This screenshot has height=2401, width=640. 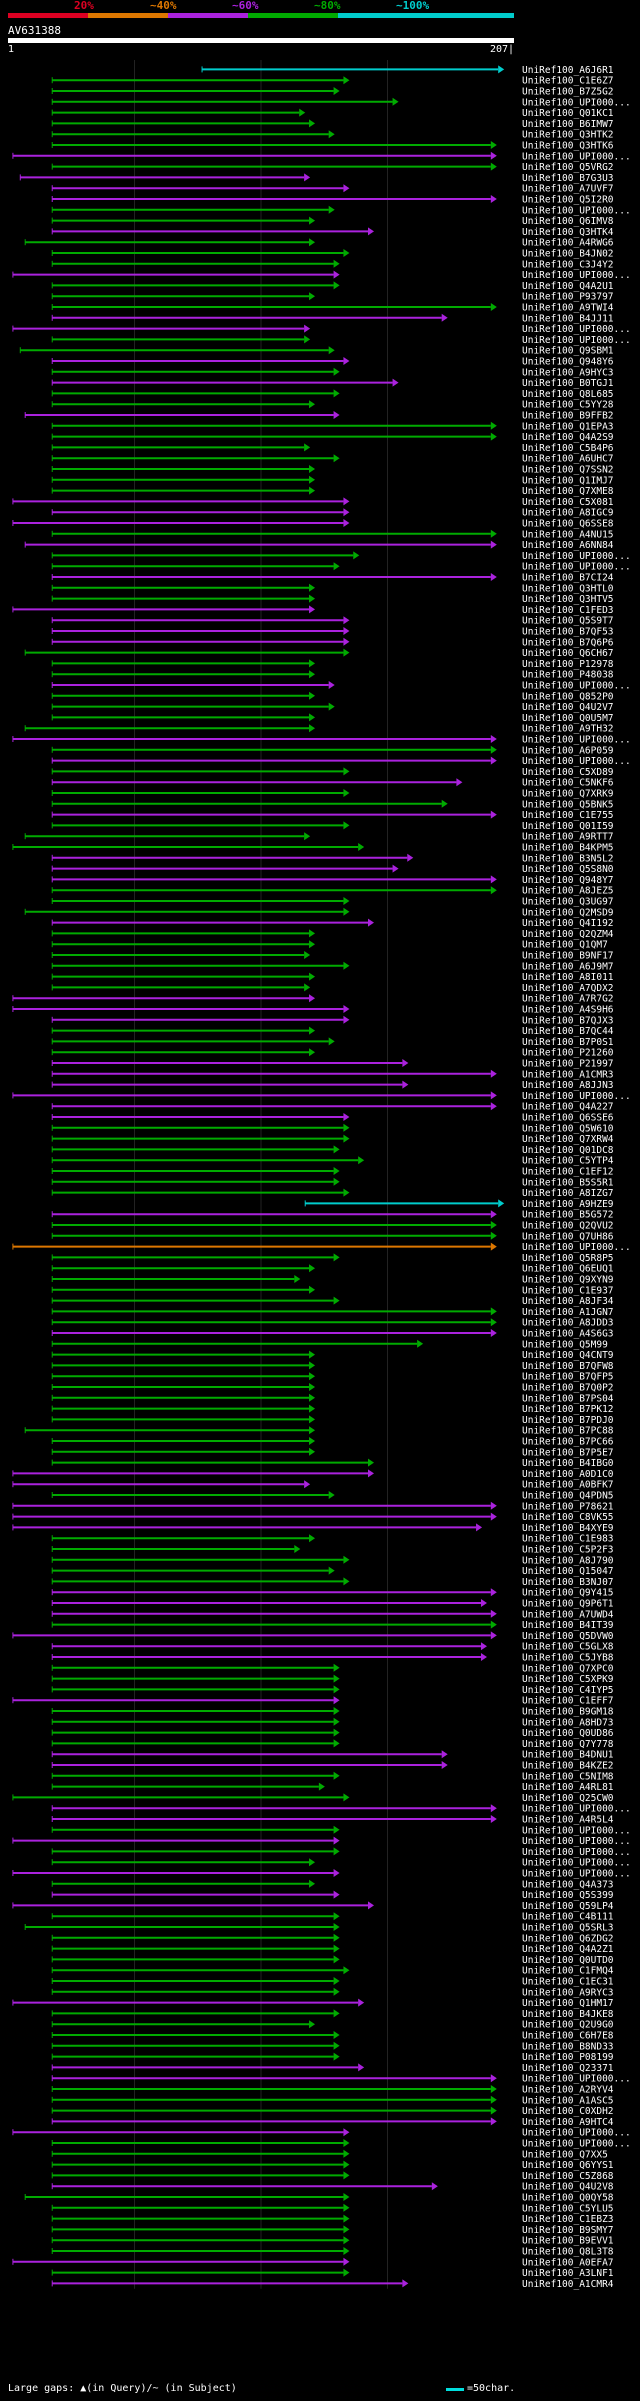 I want to click on hit-label: UniRef100_C3J4Y2, so click(x=568, y=264).